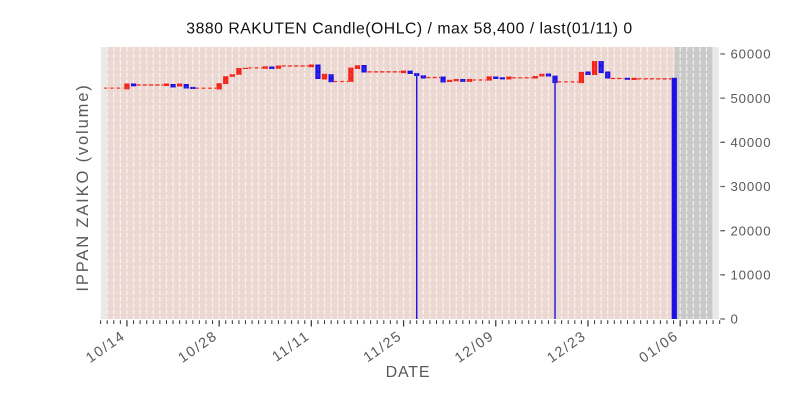  I want to click on svg-text: 30000, so click(751, 186).